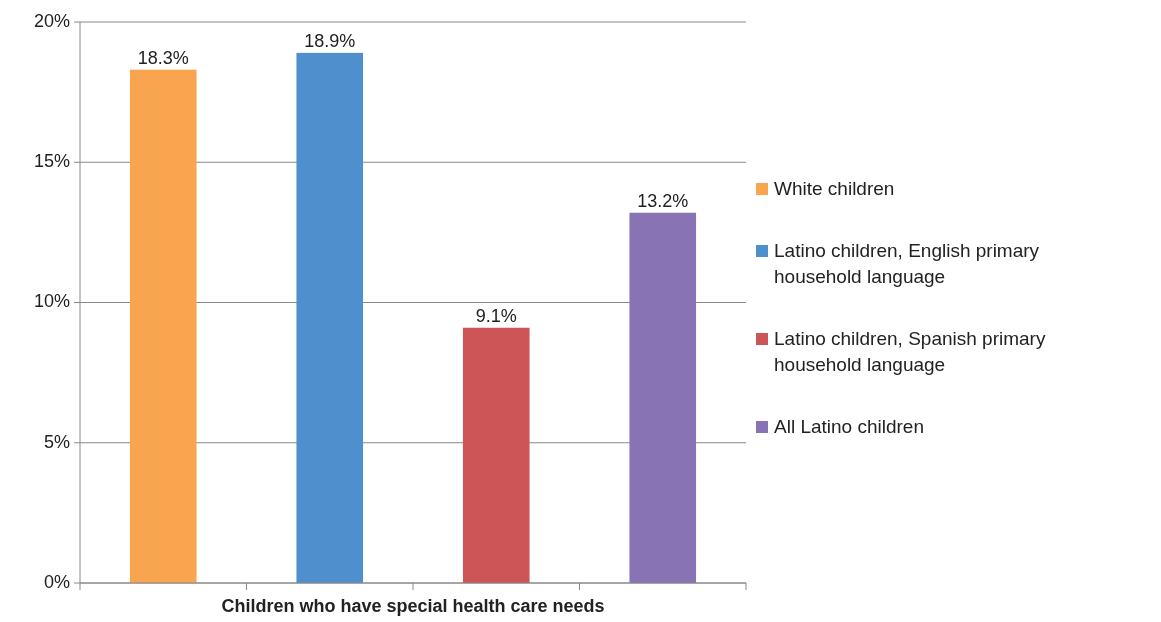 Image resolution: width=1161 pixels, height=622 pixels. I want to click on legend-label: All Latino children, so click(849, 427).